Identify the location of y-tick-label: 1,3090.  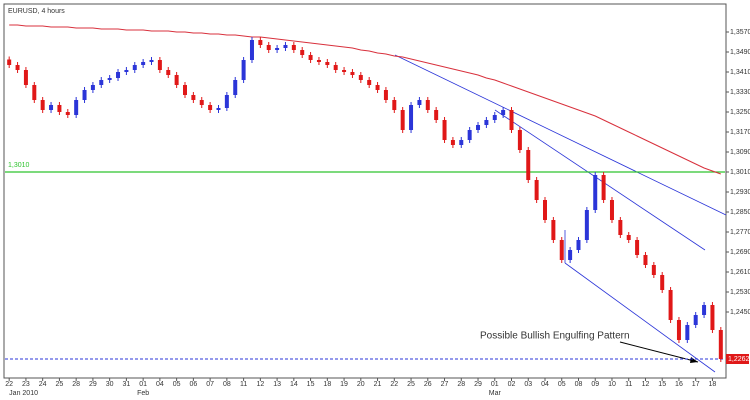
(740, 152).